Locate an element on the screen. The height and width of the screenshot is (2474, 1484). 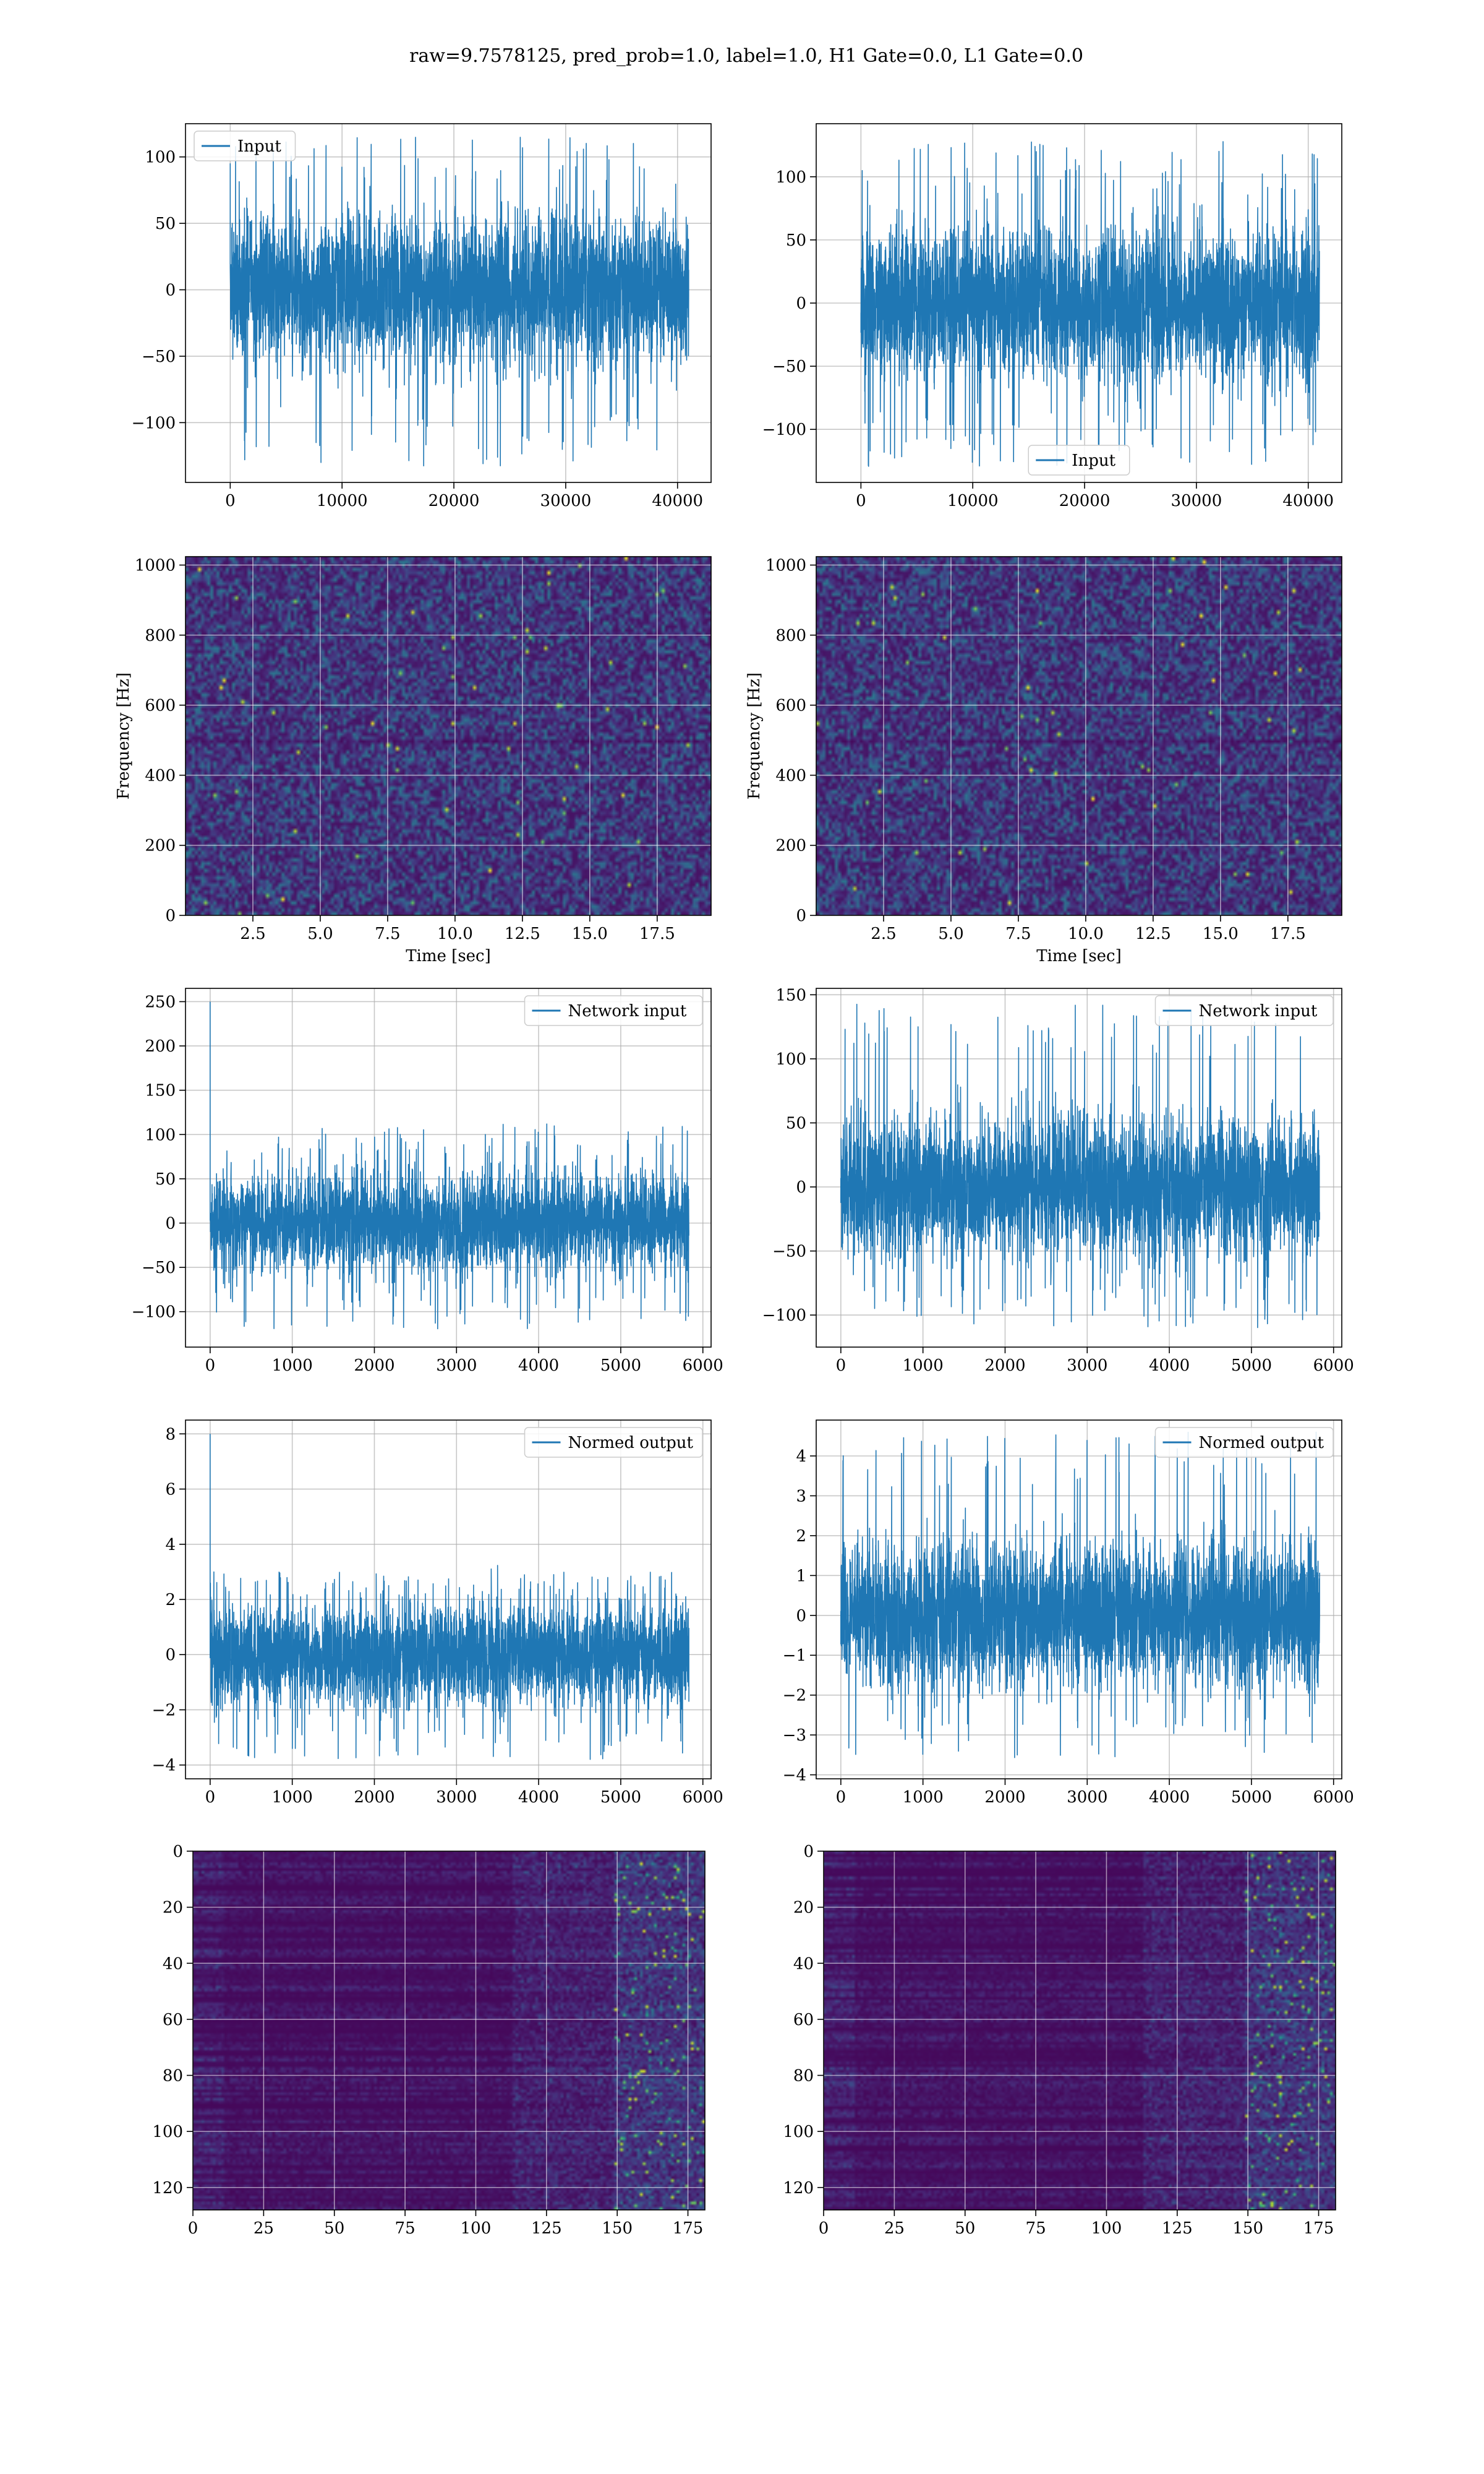
x-tick-label: 12.5 is located at coordinates (522, 934).